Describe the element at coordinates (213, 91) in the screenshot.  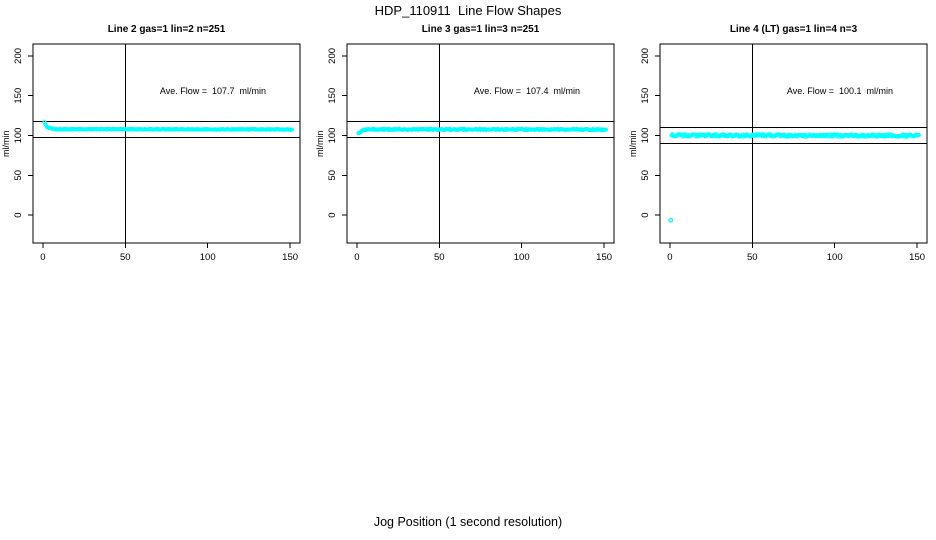
I see `panel1-ave-flow-annotation: Ave. Flow = 107.7 ml/min` at that location.